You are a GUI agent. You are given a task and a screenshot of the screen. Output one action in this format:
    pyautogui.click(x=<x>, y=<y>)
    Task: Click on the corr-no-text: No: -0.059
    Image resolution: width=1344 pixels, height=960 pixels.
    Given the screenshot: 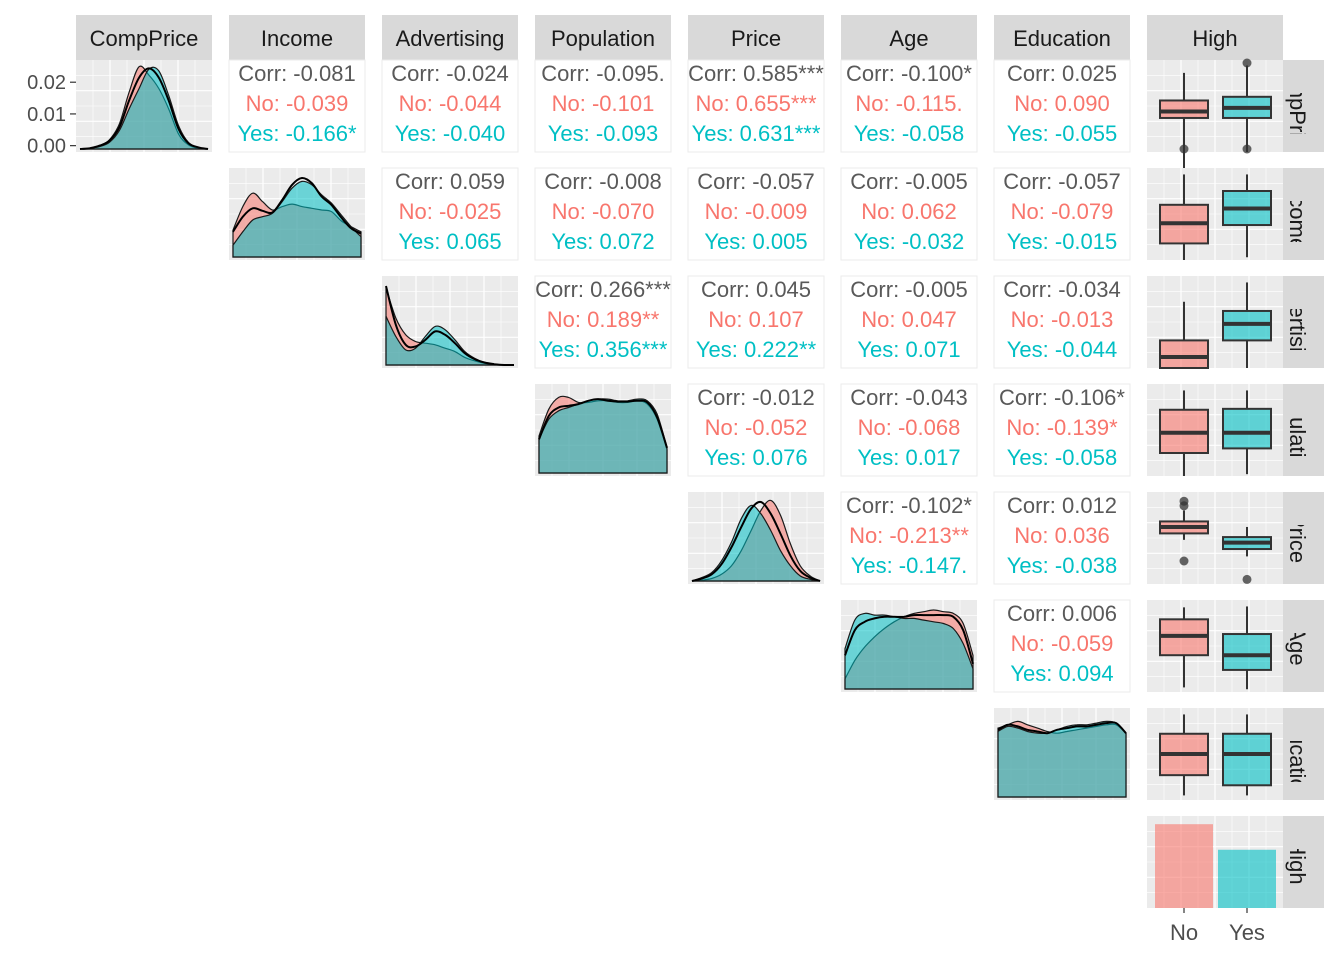 What is the action you would take?
    pyautogui.click(x=1062, y=643)
    